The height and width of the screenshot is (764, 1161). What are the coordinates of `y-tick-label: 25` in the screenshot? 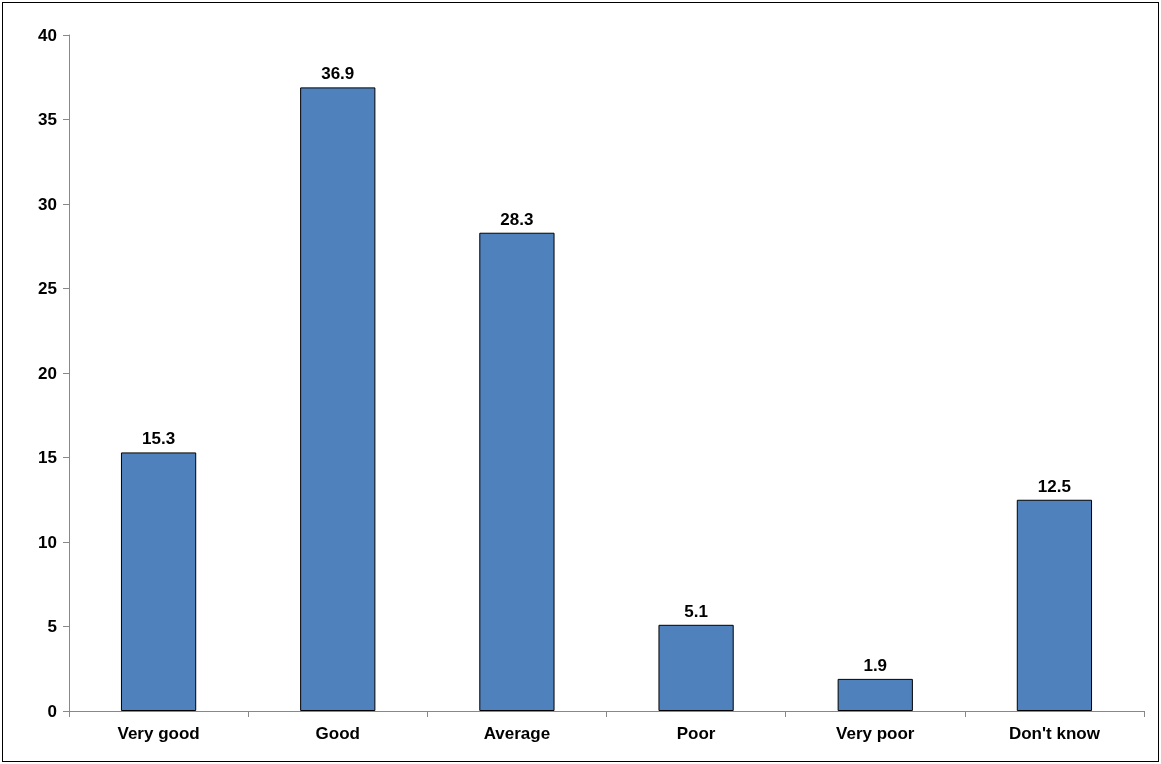 It's located at (47, 288).